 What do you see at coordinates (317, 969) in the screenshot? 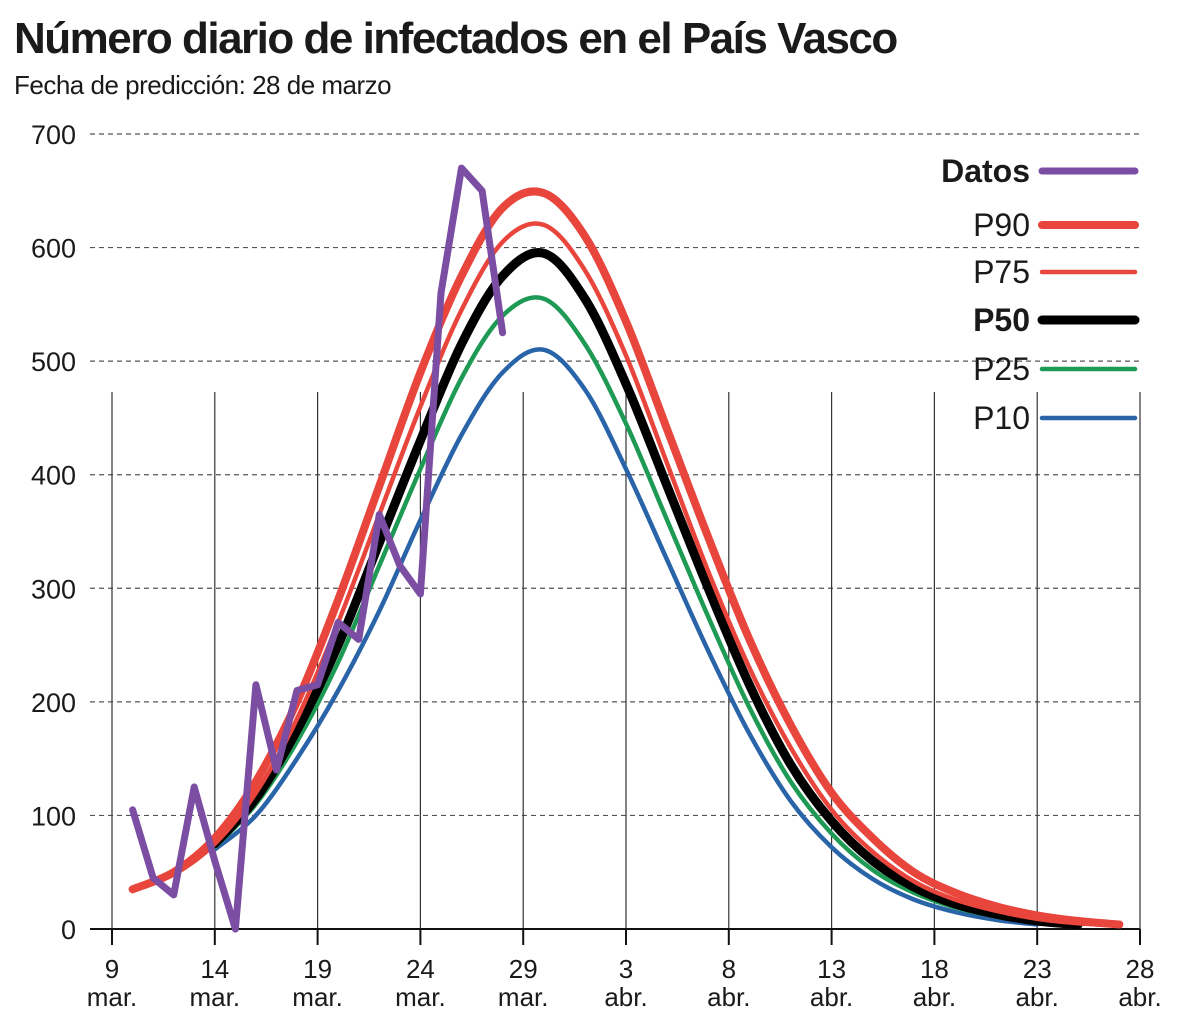
I see `x-tick-day: 19` at bounding box center [317, 969].